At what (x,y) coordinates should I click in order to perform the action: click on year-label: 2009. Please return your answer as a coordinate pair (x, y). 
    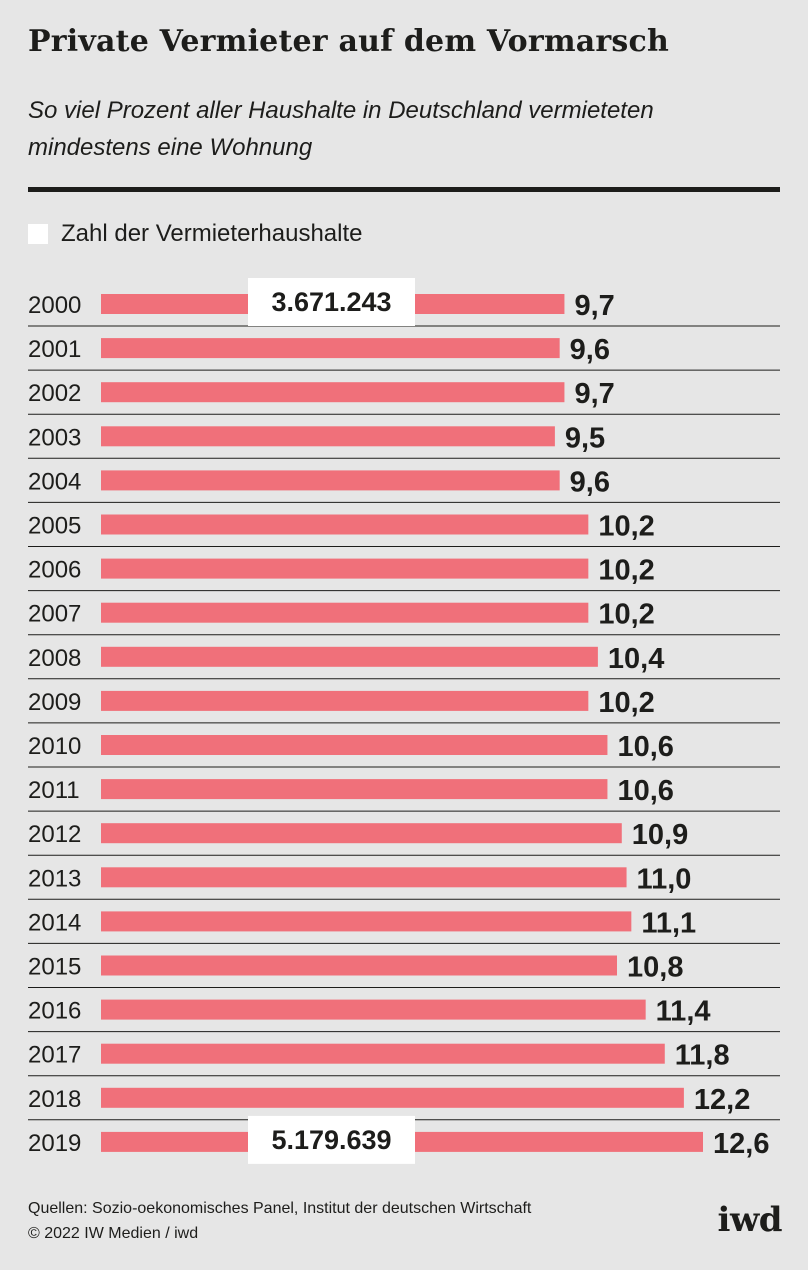
    Looking at the image, I should click on (54, 702).